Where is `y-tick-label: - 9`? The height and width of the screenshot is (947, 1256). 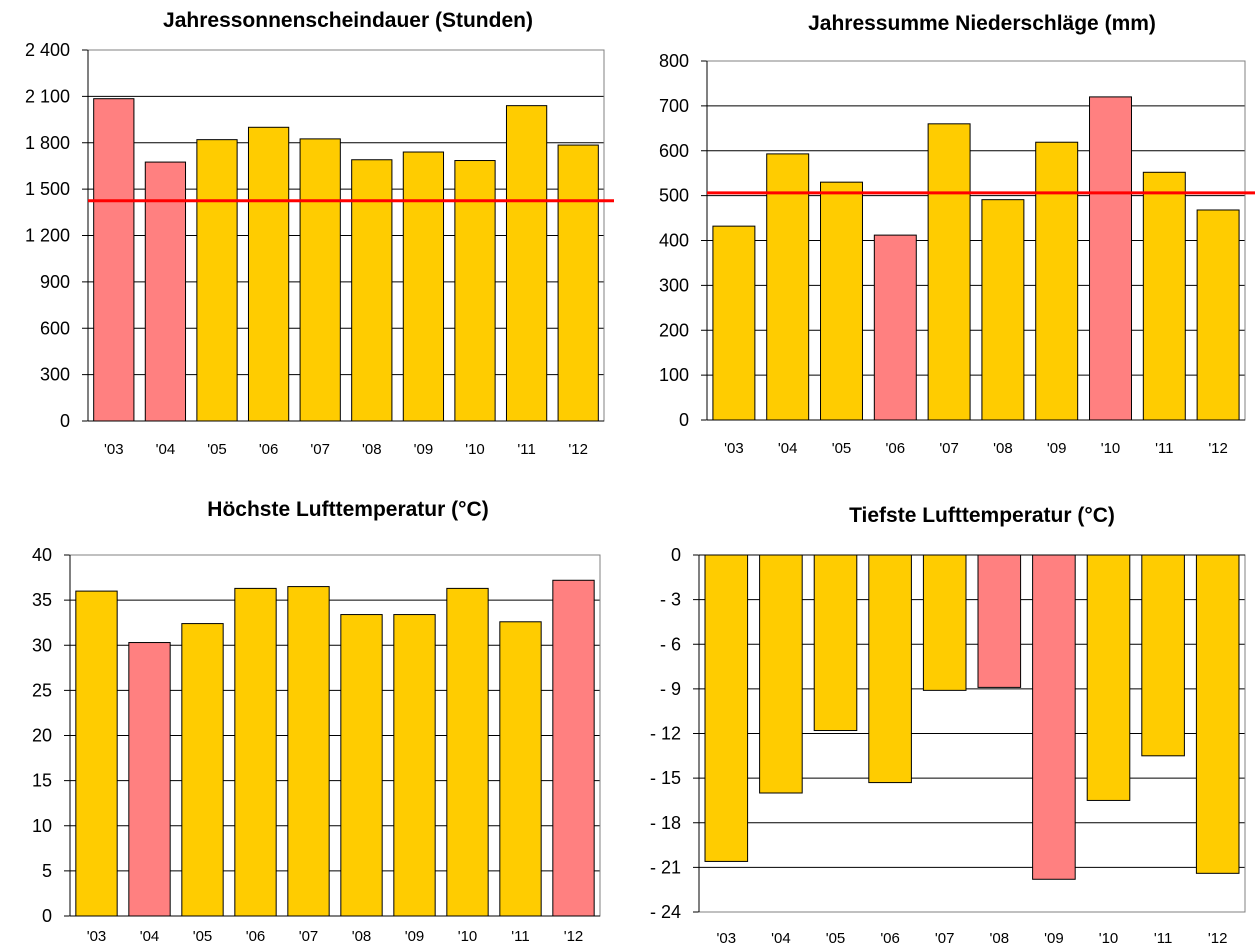
y-tick-label: - 9 is located at coordinates (670, 689).